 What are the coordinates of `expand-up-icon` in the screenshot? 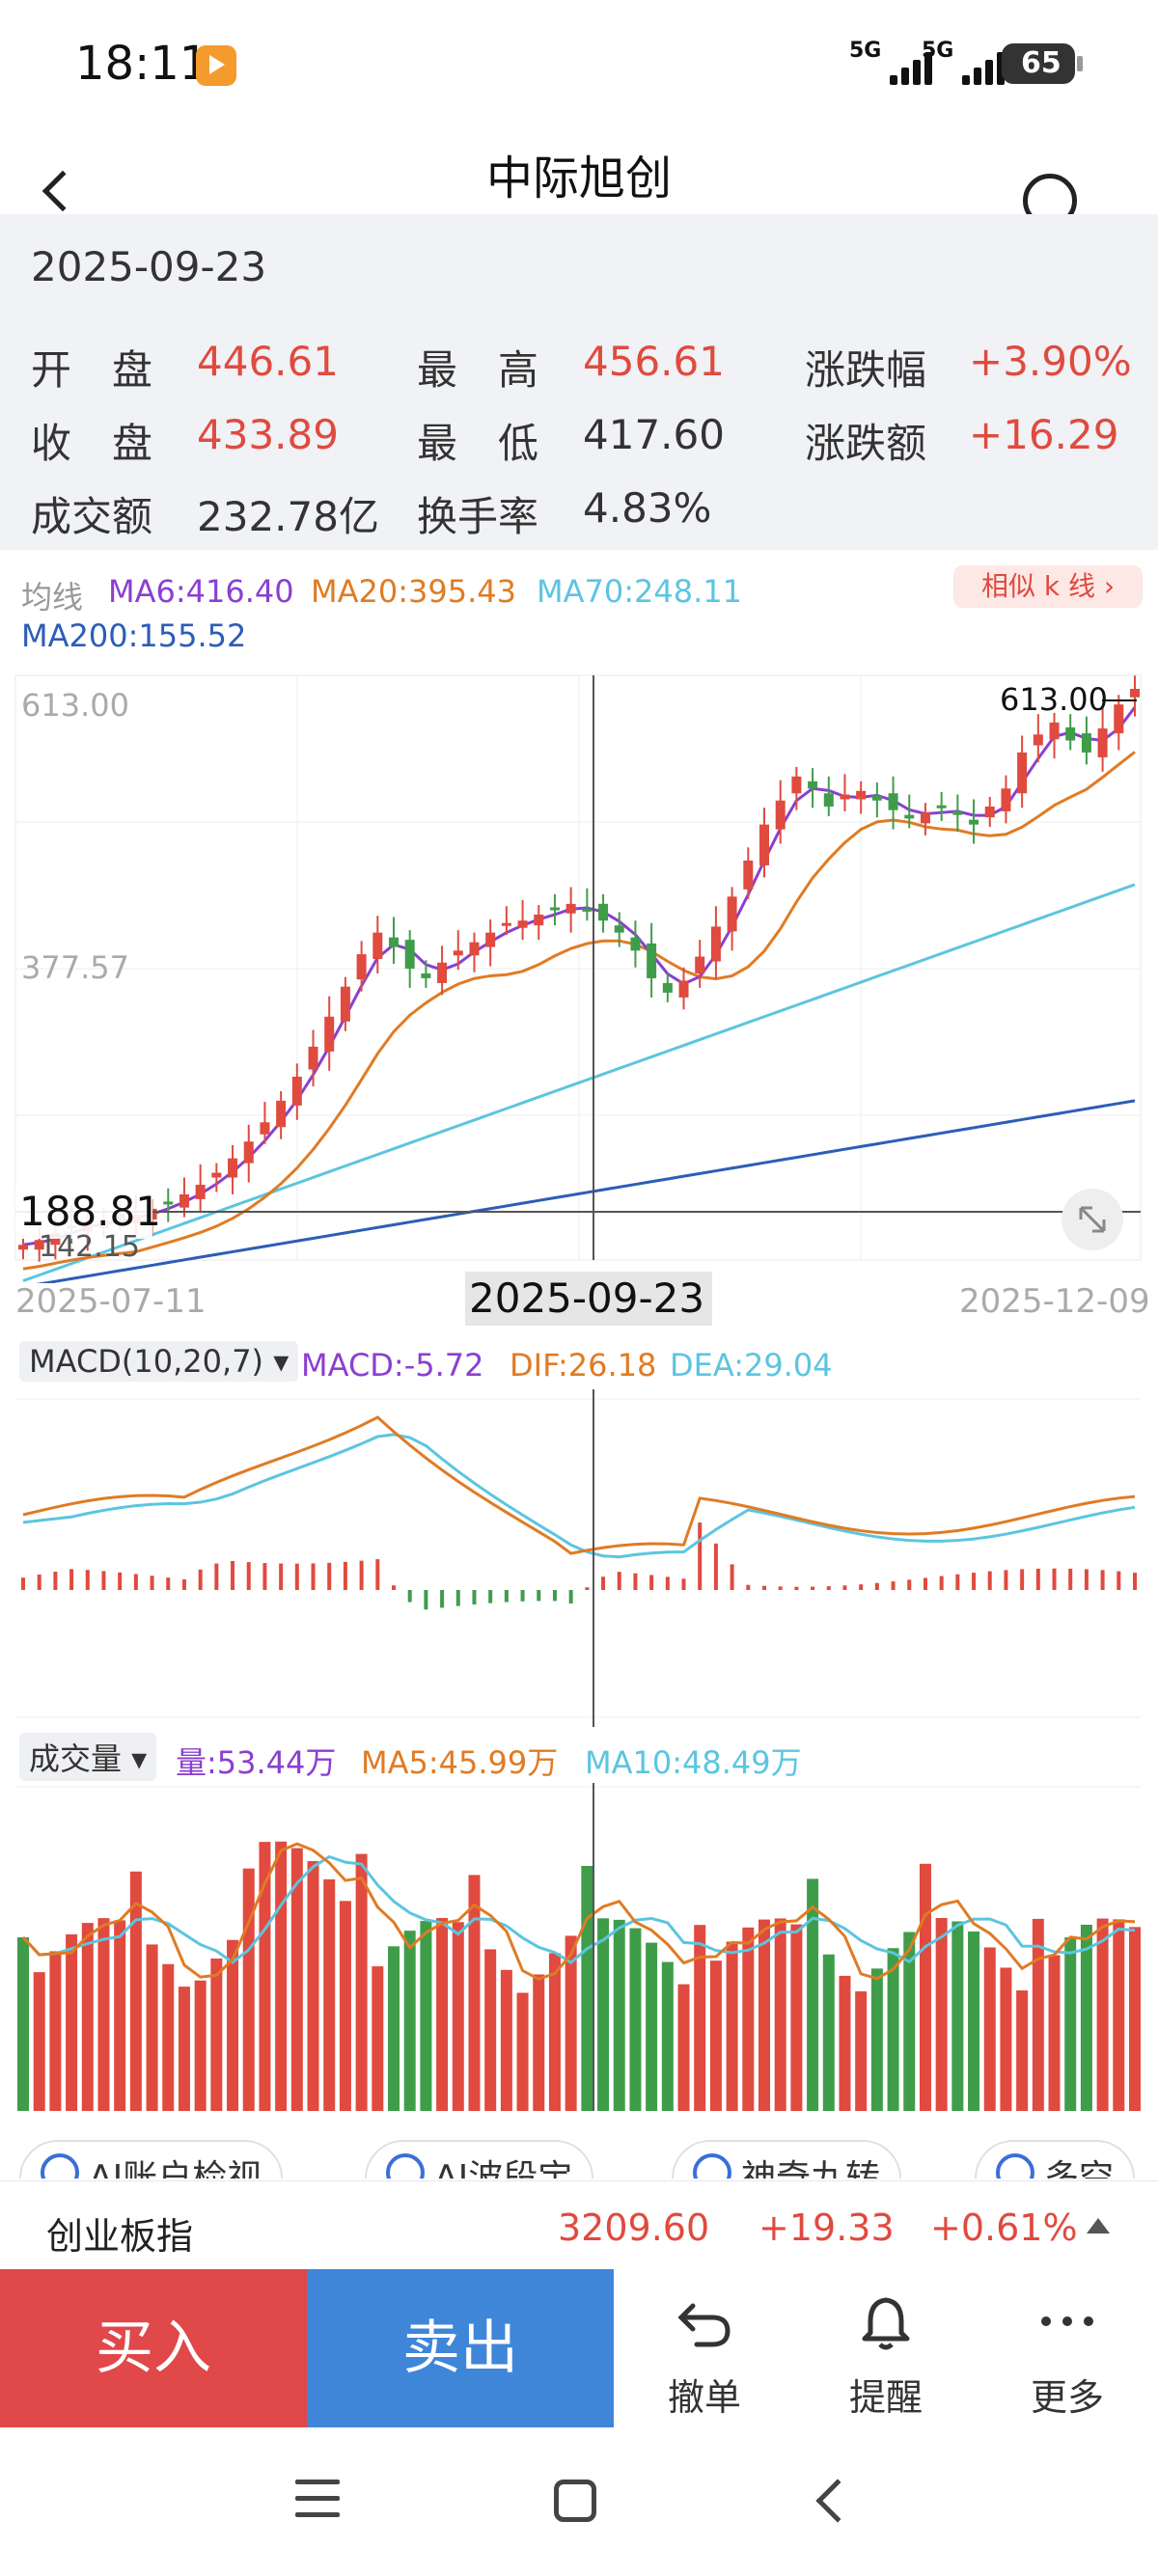 It's located at (1098, 2225).